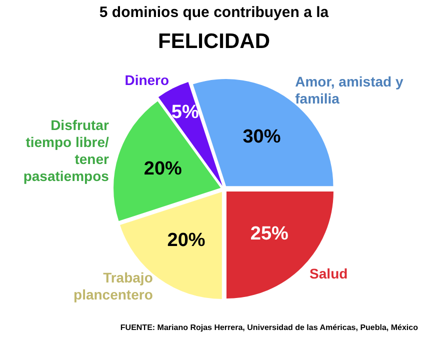  What do you see at coordinates (214, 12) in the screenshot?
I see `chart-title: 5 dominios que contribuyen a la` at bounding box center [214, 12].